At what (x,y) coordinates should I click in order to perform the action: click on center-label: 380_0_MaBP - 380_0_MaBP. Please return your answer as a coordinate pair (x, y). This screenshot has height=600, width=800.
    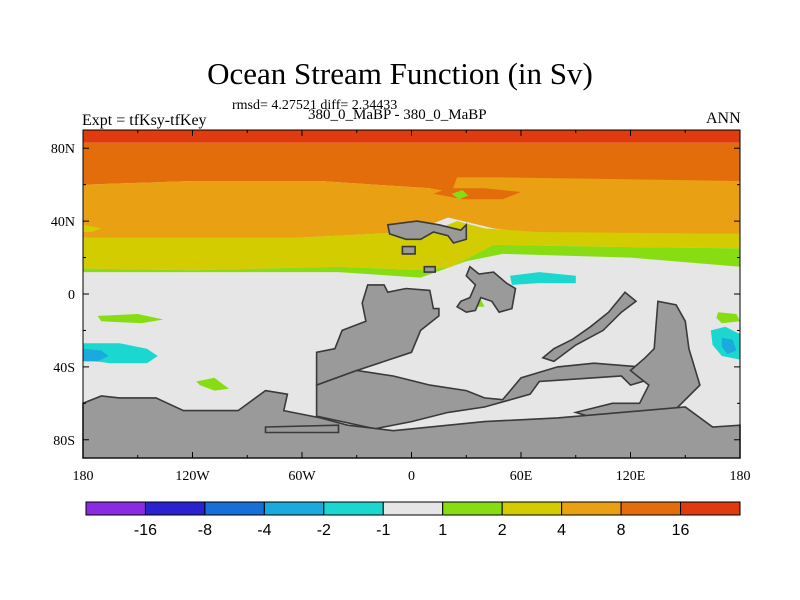
    Looking at the image, I should click on (397, 115).